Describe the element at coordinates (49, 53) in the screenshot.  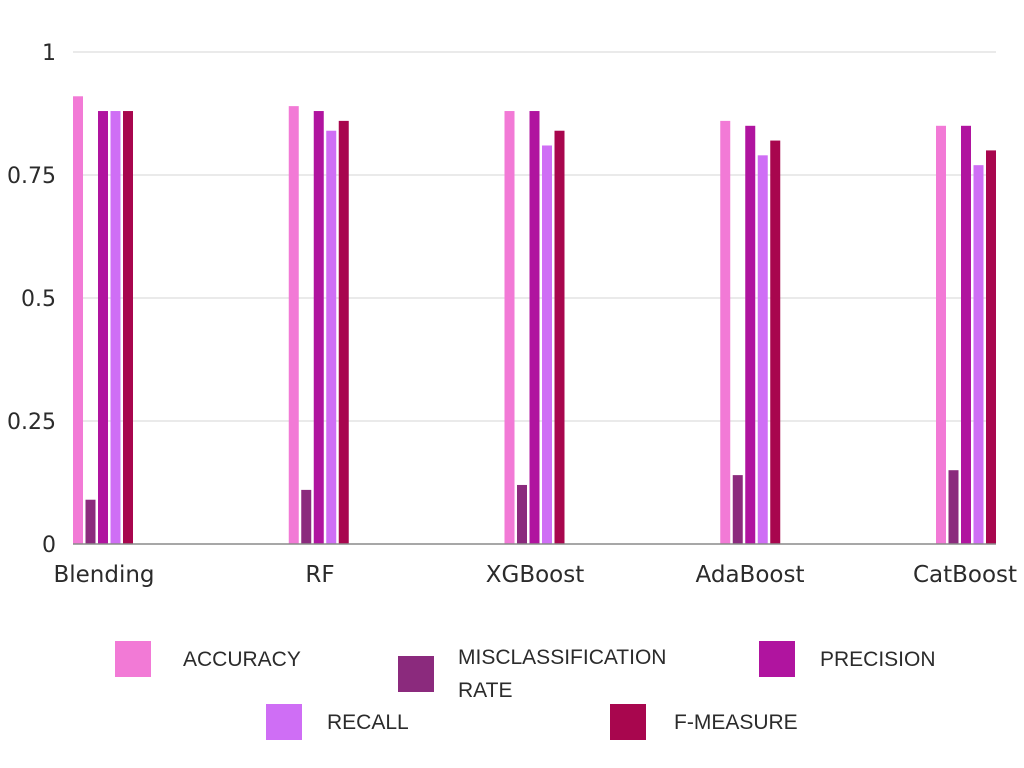
I see `y-tick-label: 1` at that location.